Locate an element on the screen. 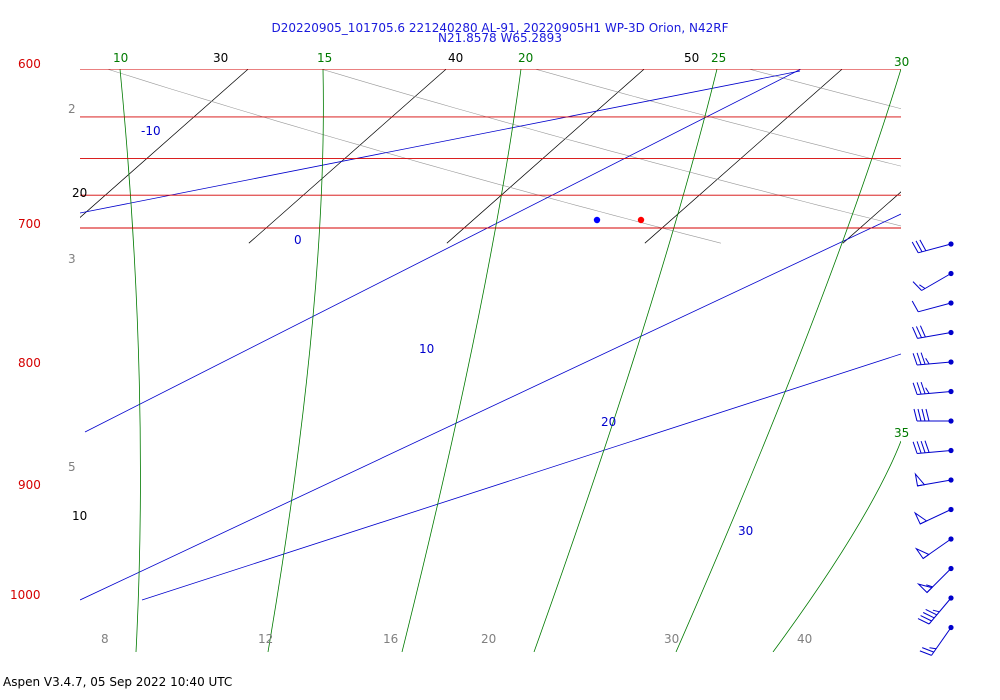 The height and width of the screenshot is (700, 1000). moist-adiabat-label: 30 is located at coordinates (745, 531).